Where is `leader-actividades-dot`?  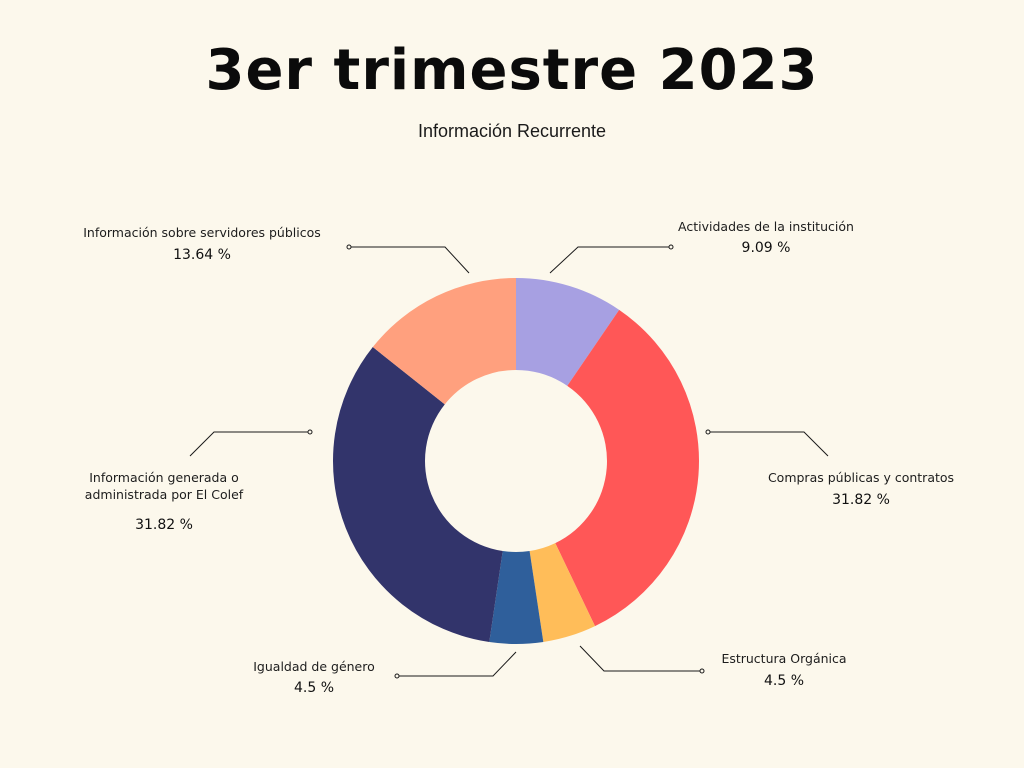
leader-actividades-dot is located at coordinates (671, 247).